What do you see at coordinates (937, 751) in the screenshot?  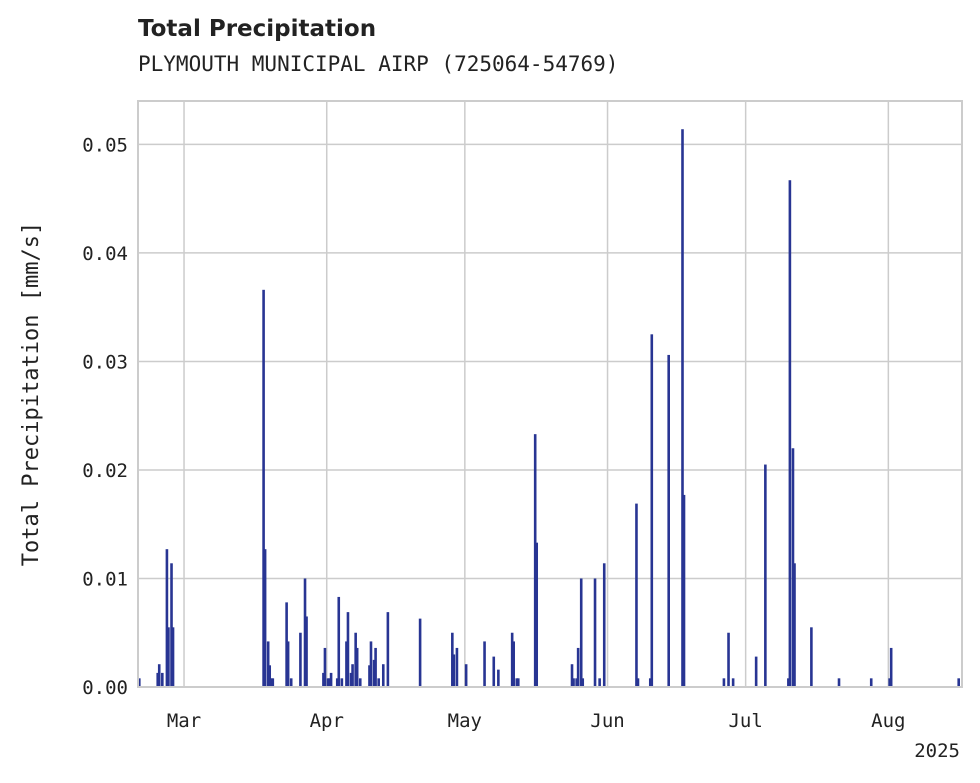 I see `x-offset-label: 2025` at bounding box center [937, 751].